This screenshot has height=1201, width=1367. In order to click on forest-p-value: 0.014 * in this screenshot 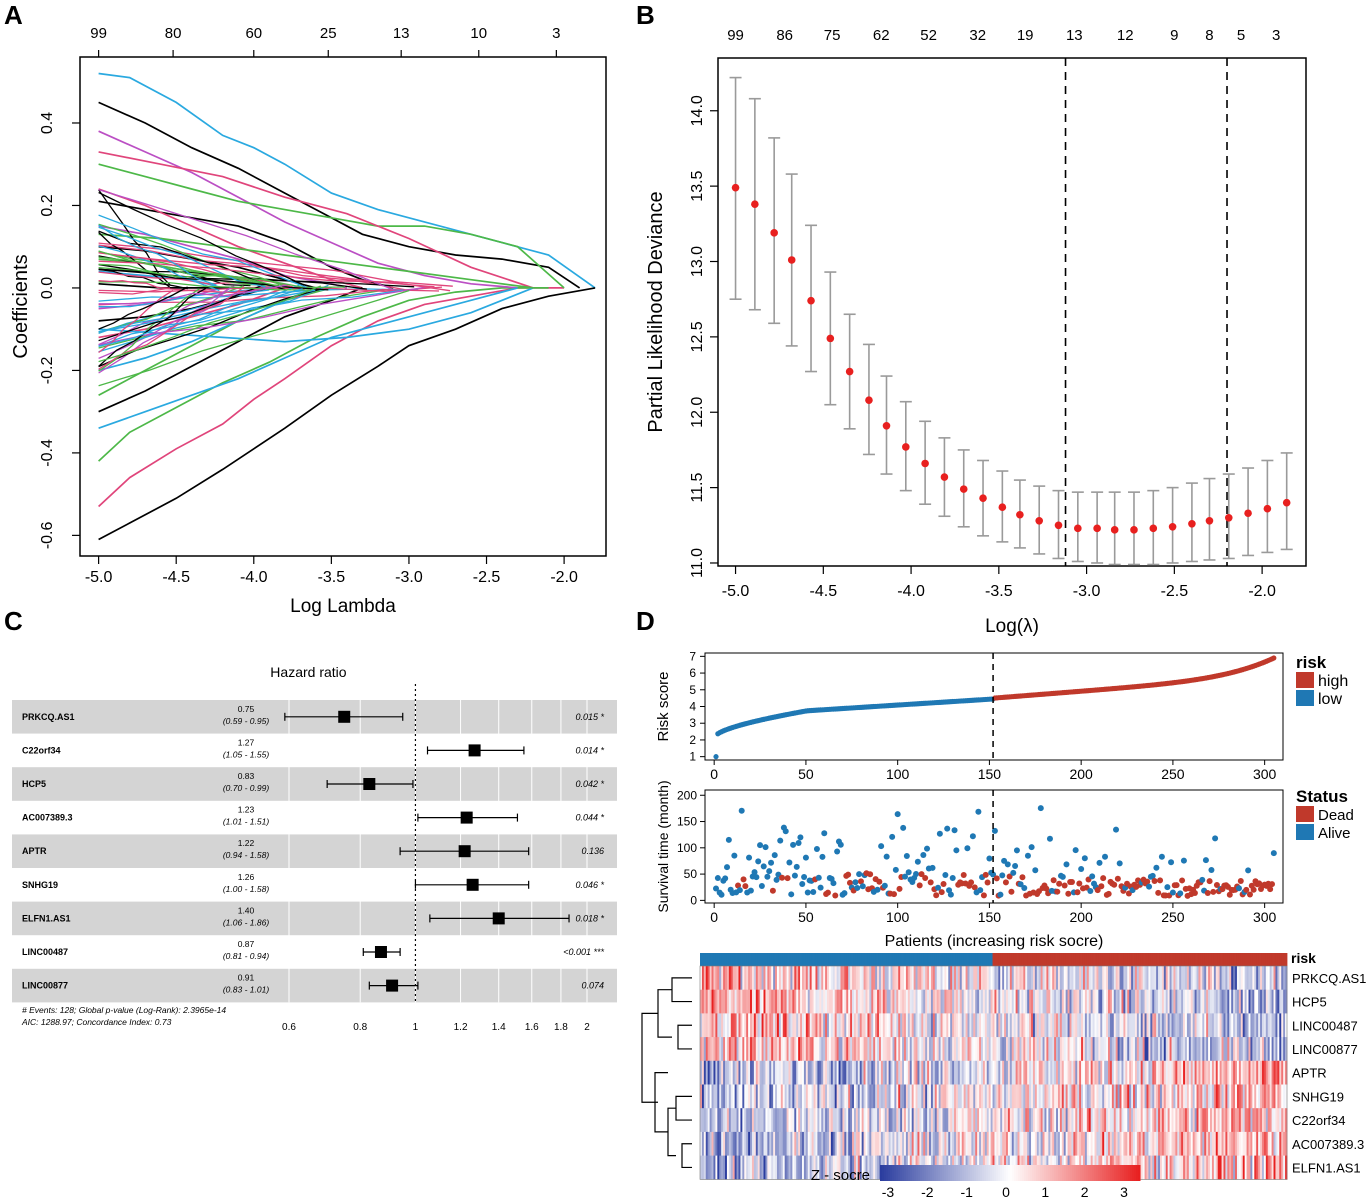, I will do `click(589, 750)`.